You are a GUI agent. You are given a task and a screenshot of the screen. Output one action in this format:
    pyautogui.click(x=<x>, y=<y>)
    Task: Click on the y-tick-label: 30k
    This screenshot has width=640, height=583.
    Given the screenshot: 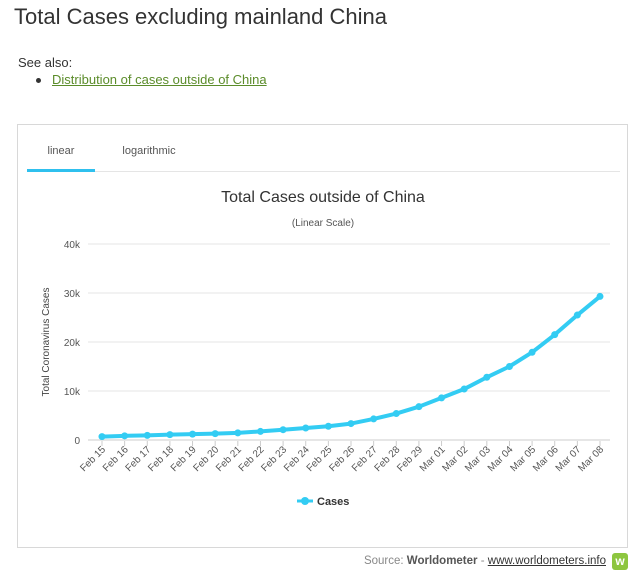 What is the action you would take?
    pyautogui.click(x=72, y=294)
    